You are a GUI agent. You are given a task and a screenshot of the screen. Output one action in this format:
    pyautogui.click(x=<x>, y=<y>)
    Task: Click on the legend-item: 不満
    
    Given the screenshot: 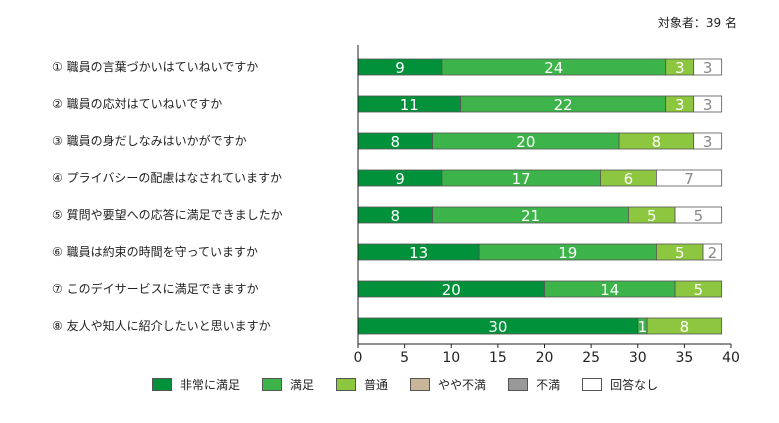 What is the action you would take?
    pyautogui.click(x=534, y=384)
    